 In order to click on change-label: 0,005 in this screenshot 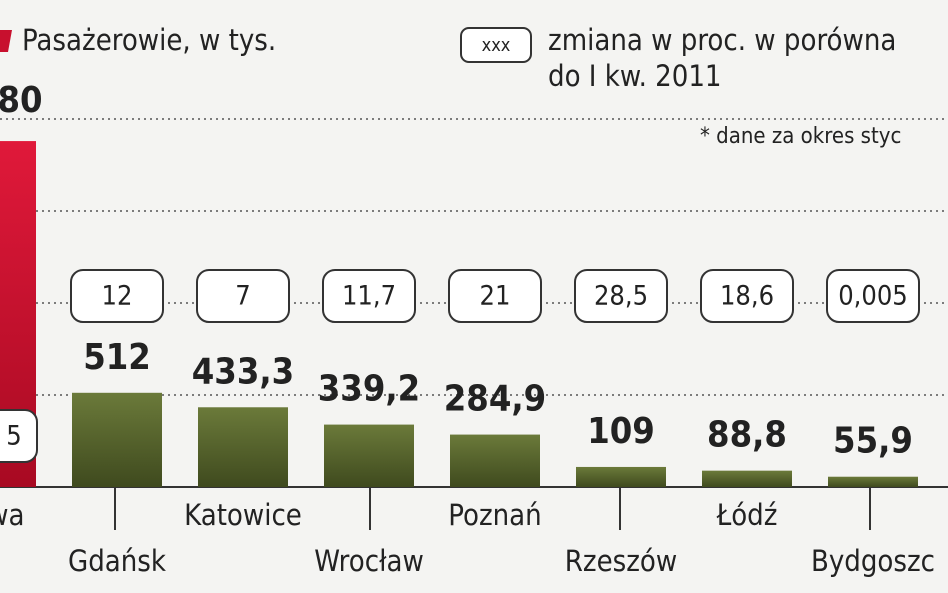, I will do `click(873, 296)`.